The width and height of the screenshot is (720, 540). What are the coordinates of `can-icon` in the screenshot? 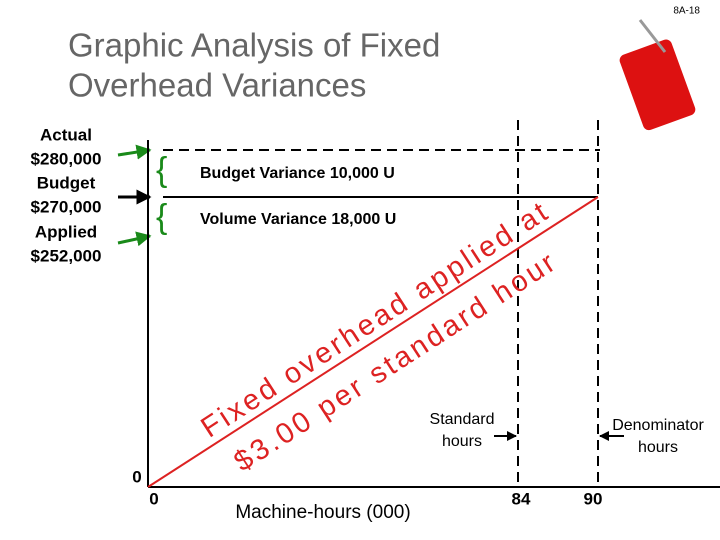 It's located at (657, 75).